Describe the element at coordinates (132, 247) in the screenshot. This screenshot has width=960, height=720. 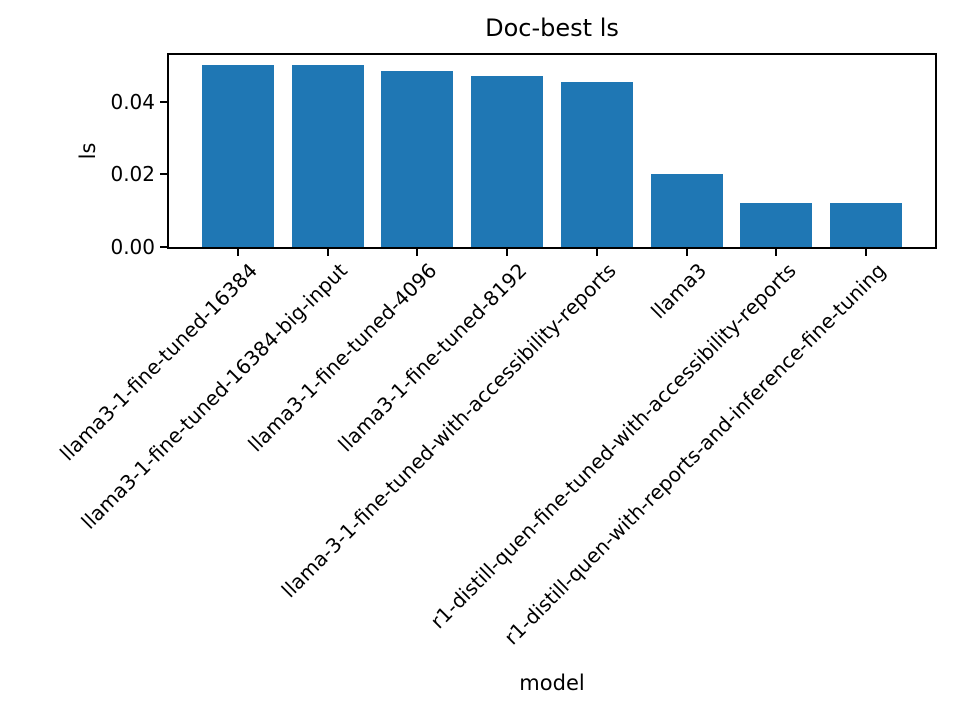
I see `y-tick-label: 0.00` at that location.